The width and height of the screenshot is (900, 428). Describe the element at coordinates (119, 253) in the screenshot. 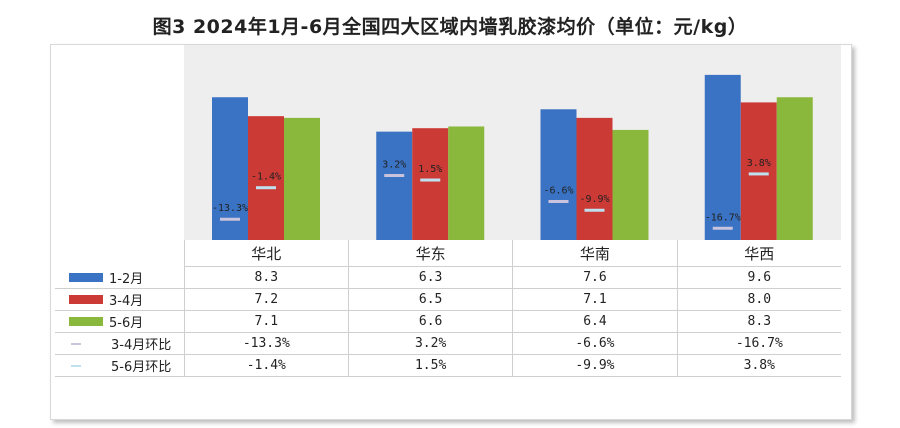

I see `table-corner` at that location.